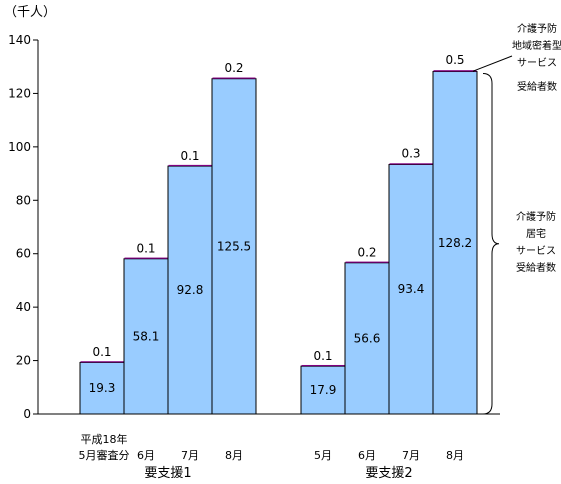  What do you see at coordinates (536, 216) in the screenshot?
I see `annotation-home-text: 介護予防` at bounding box center [536, 216].